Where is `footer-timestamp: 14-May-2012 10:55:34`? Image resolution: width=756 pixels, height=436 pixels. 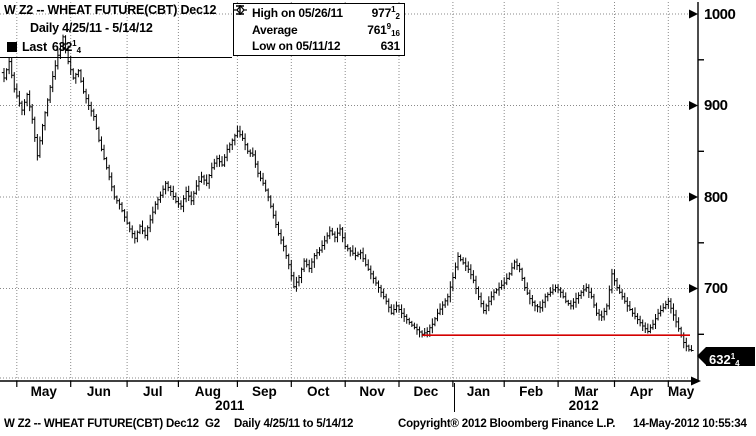
footer-timestamp: 14-May-2012 10:55:34 is located at coordinates (690, 424).